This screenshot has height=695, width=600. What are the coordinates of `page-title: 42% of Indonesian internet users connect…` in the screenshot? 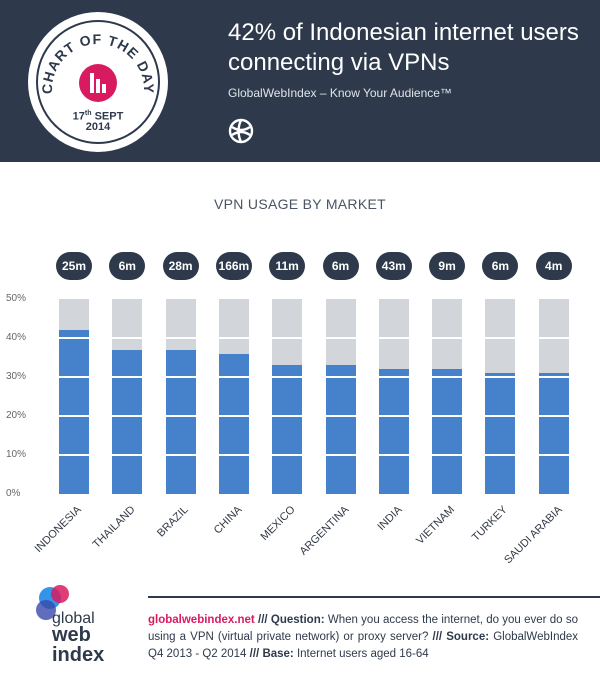 It's located at (403, 47).